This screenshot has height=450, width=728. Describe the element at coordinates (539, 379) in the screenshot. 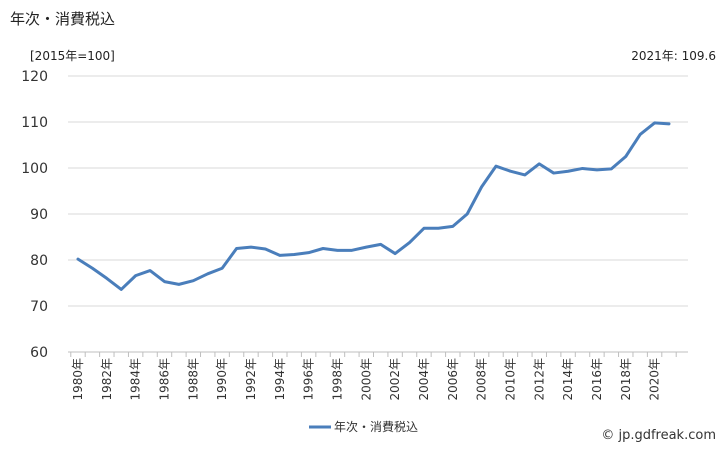

I see `x-tick-label-2012: 2012年` at that location.